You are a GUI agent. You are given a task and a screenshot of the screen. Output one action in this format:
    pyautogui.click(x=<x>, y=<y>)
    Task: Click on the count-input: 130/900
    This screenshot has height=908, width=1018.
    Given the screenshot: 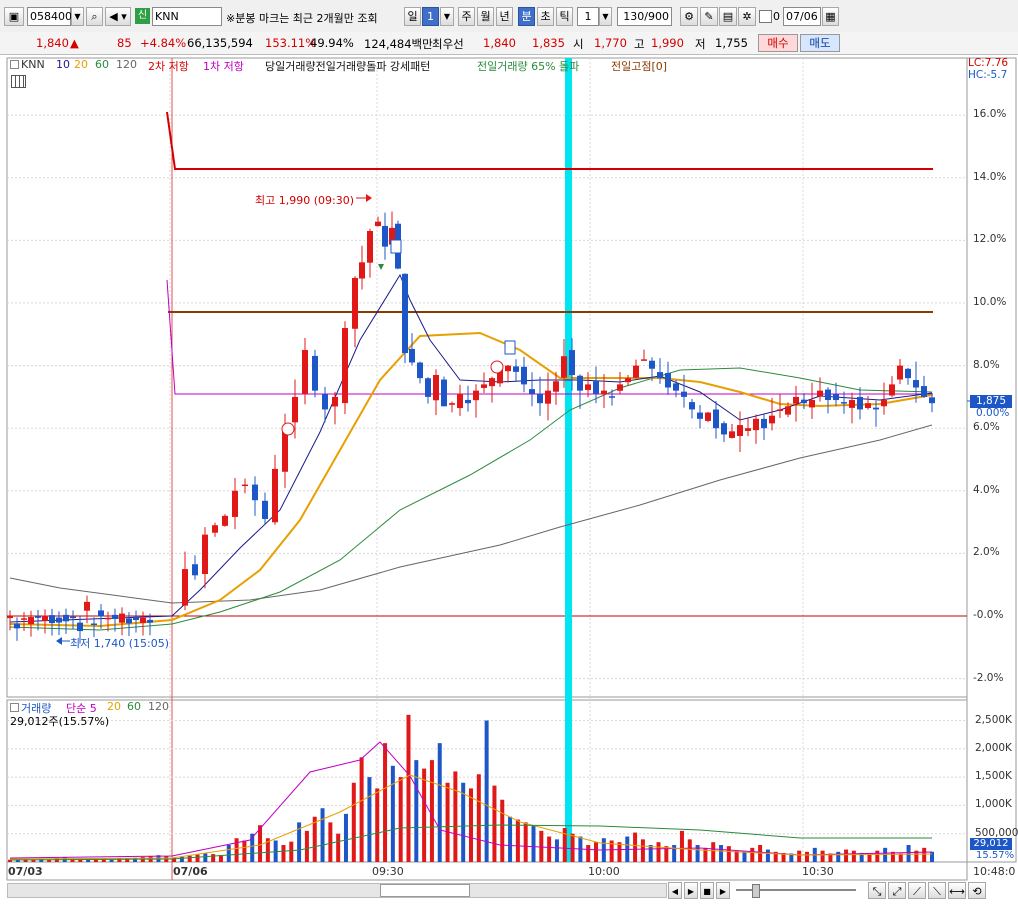 What is the action you would take?
    pyautogui.click(x=644, y=16)
    